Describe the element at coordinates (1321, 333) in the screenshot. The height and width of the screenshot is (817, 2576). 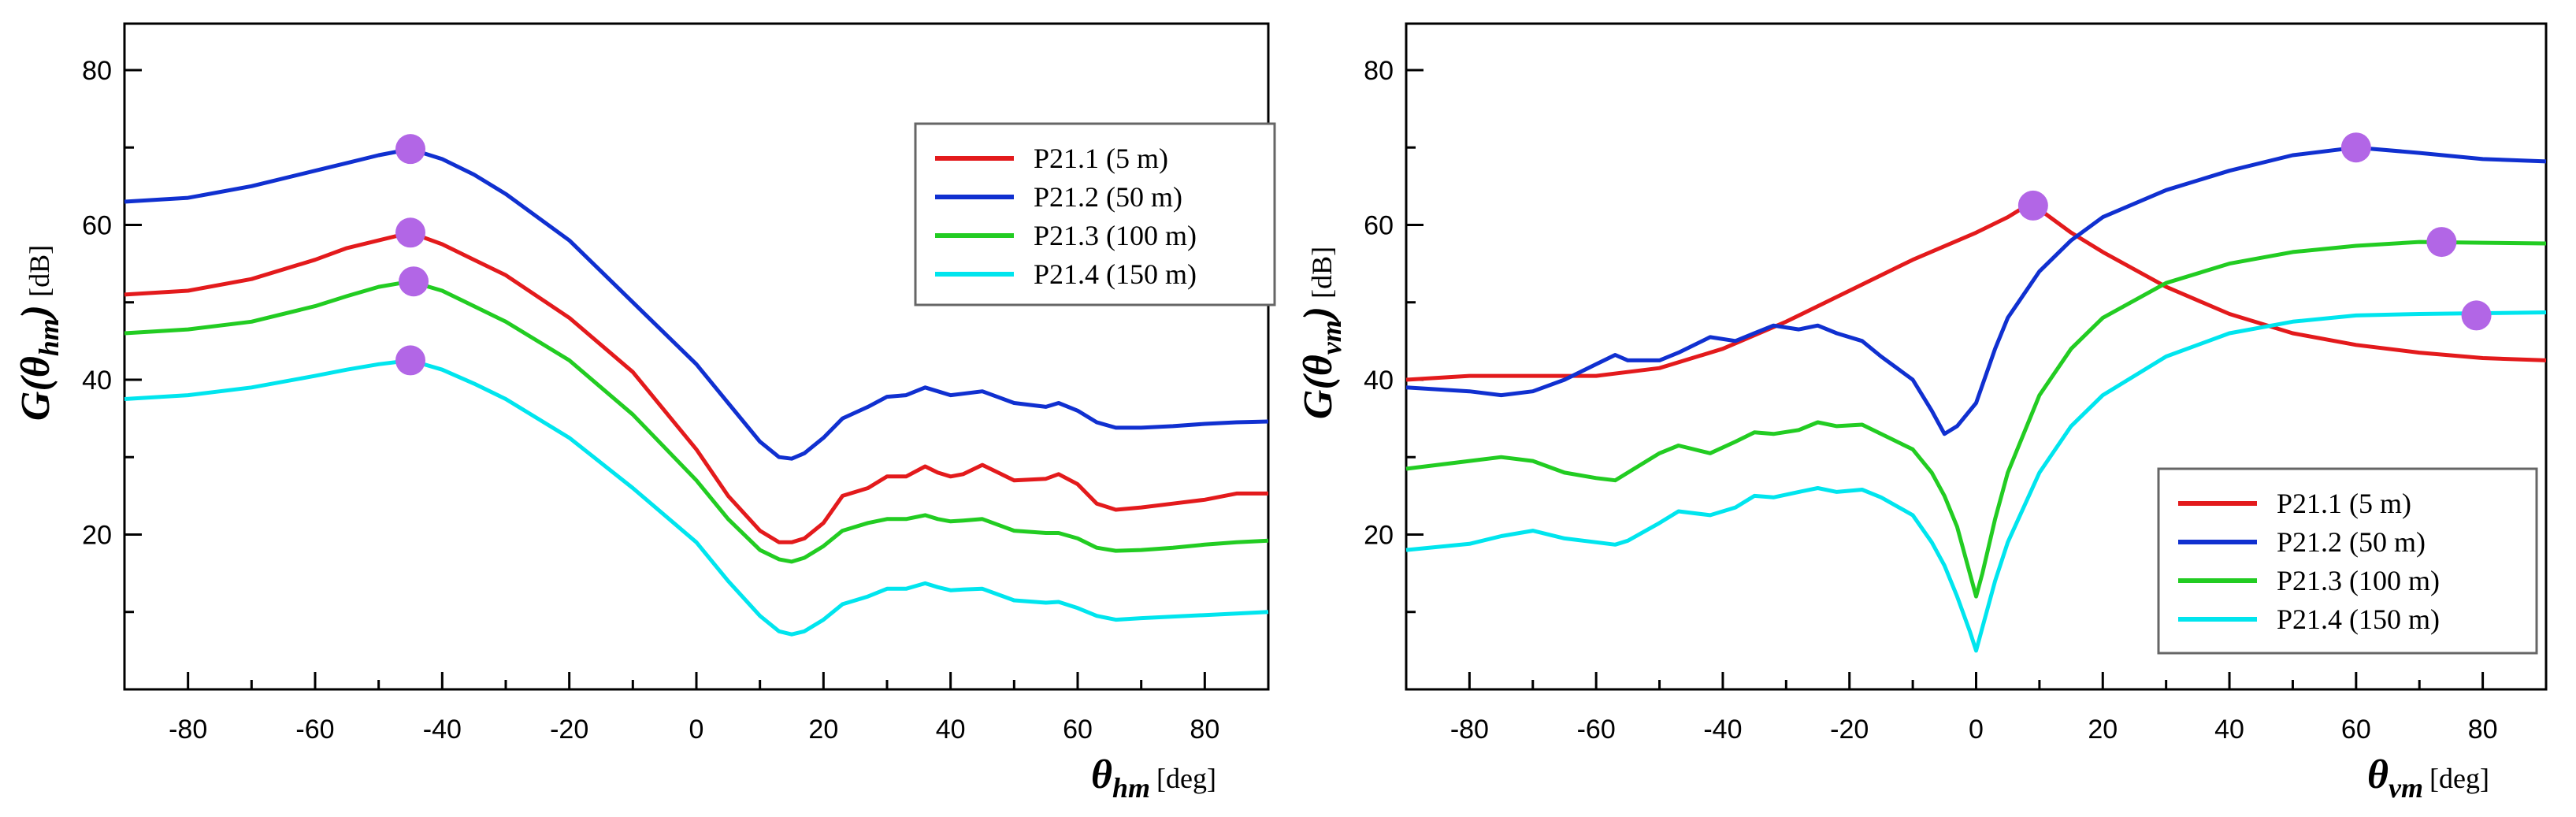
I see `y-axis-title: G(θvm)[dB]` at that location.